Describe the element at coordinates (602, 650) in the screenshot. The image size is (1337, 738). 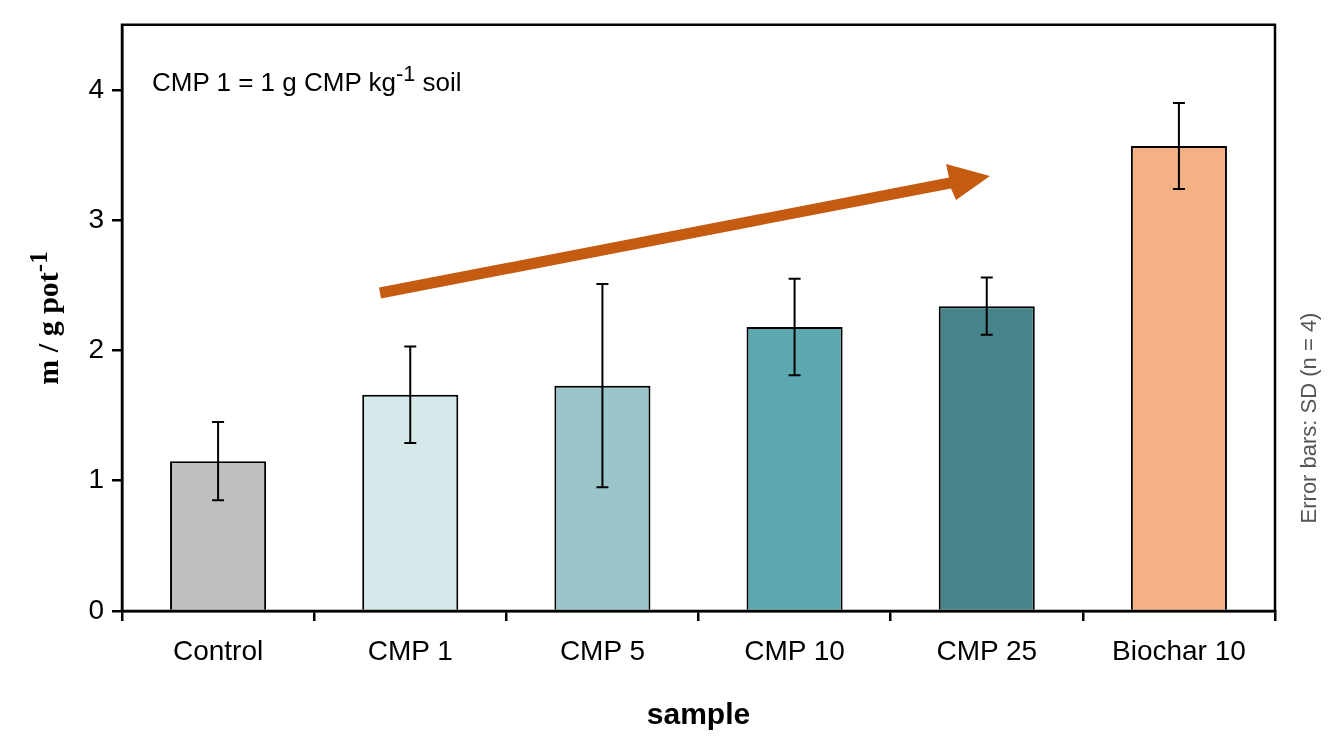
I see `x-tick-label: CMP 5` at that location.